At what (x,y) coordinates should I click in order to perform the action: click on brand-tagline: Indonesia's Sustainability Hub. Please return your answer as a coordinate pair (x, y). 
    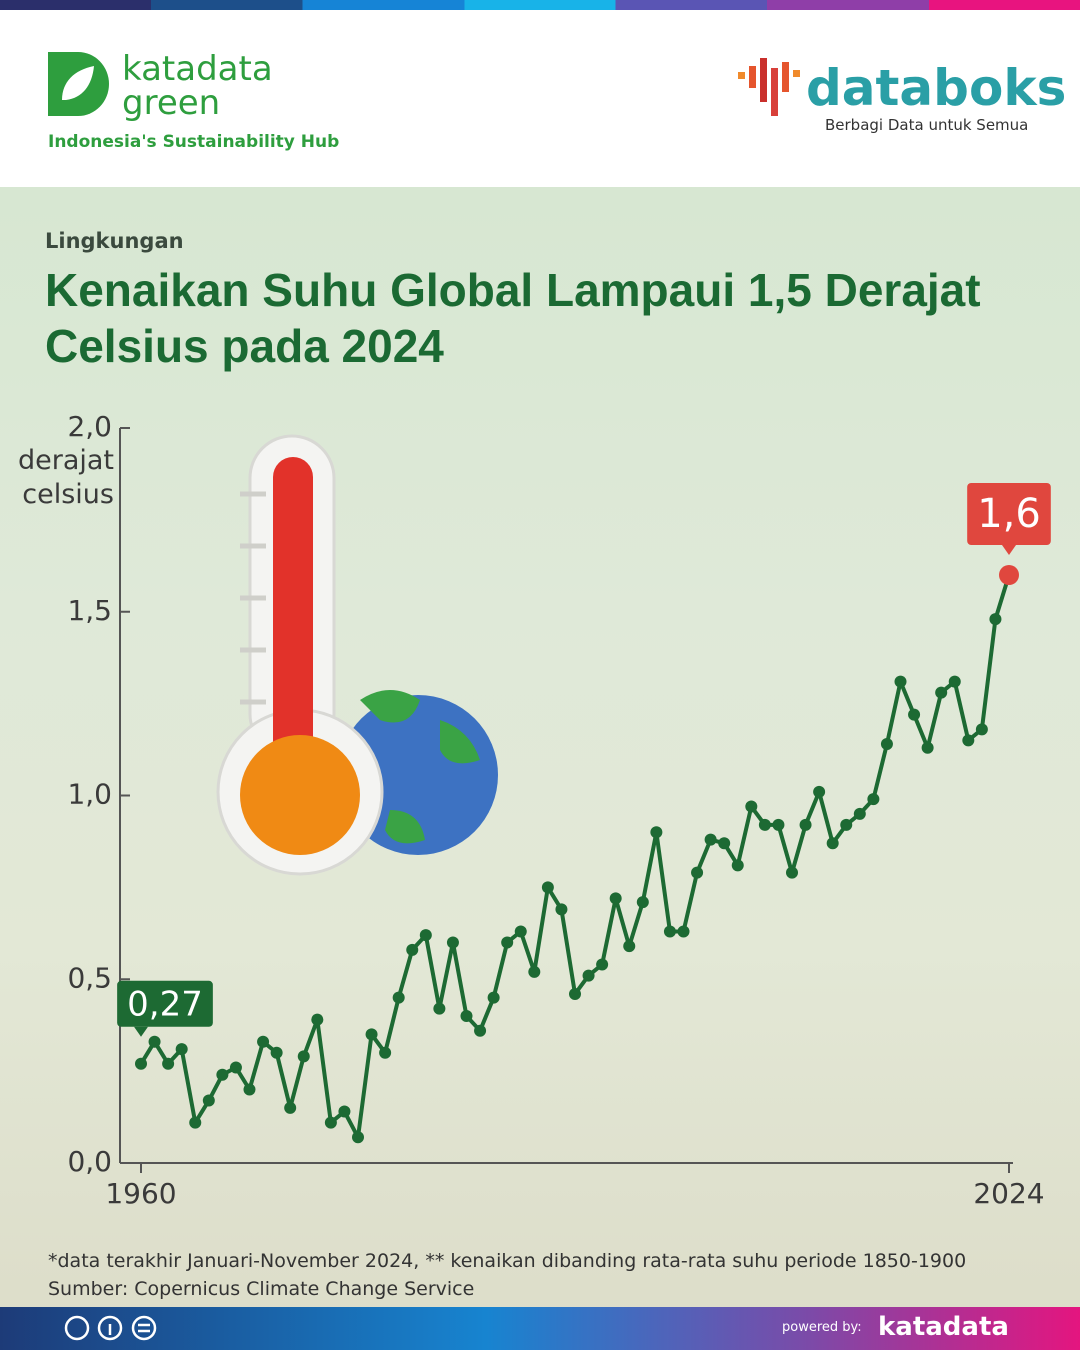
    Looking at the image, I should click on (194, 142).